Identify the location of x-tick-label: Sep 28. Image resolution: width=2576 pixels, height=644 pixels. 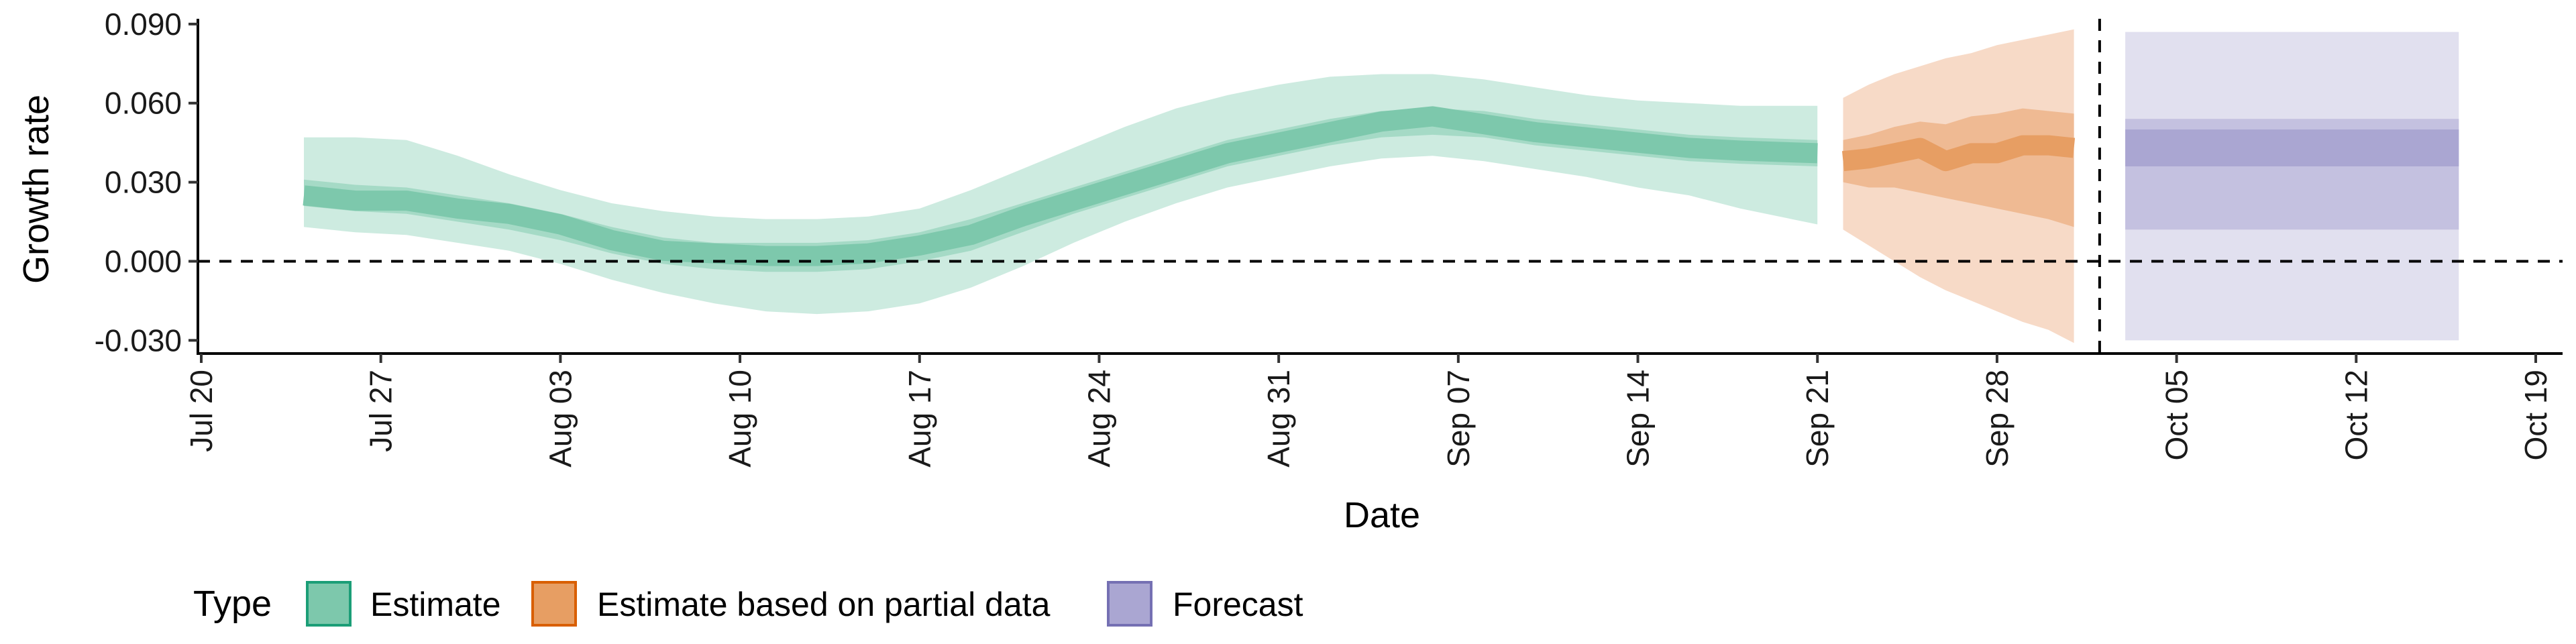
(1997, 419).